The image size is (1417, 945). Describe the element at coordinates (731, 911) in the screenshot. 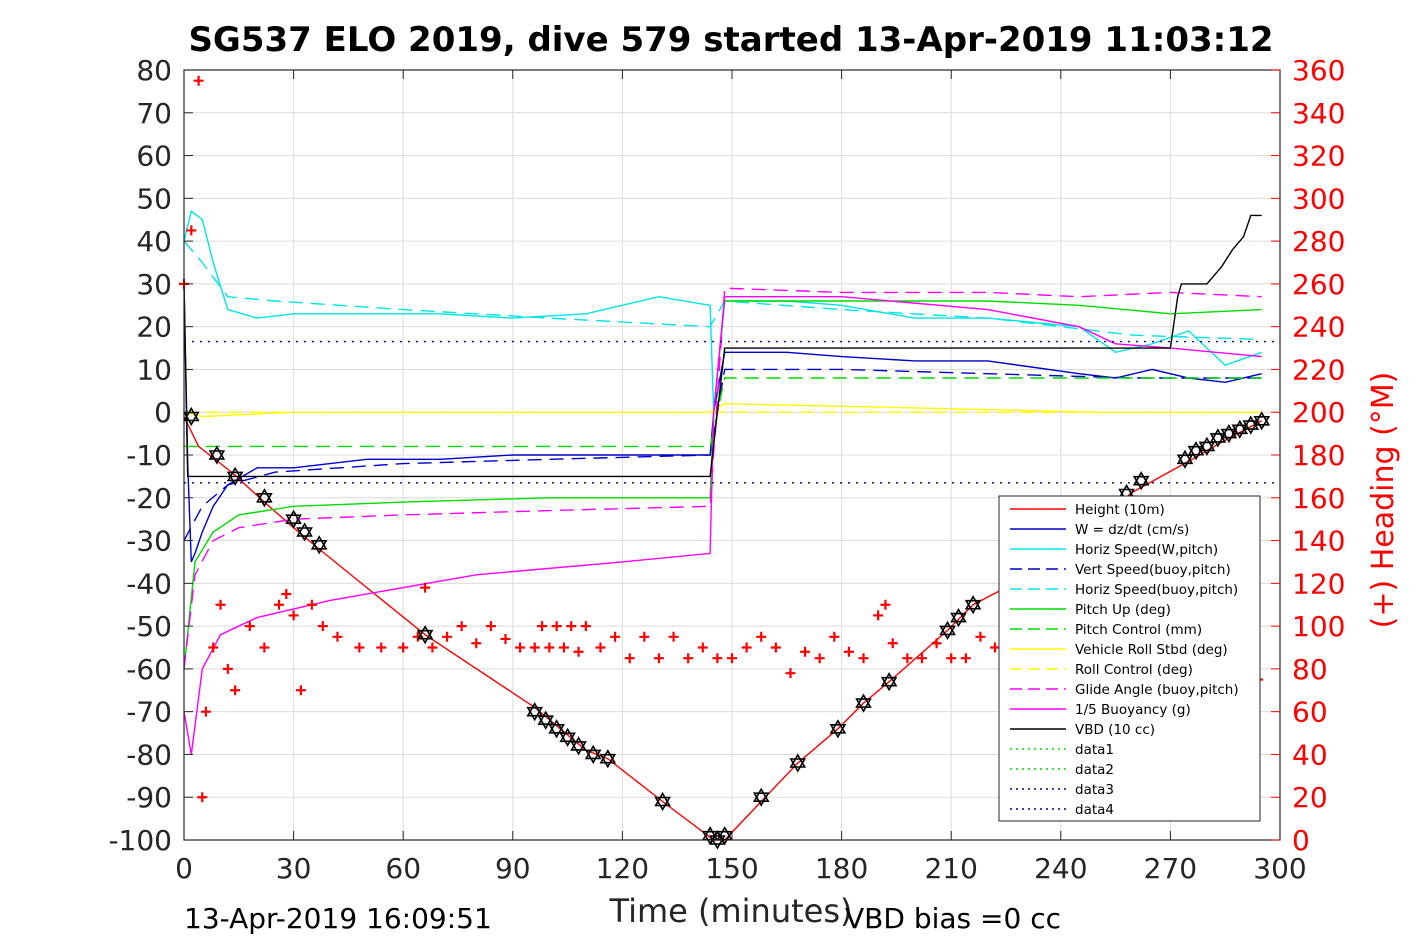

I see `x-axis-label: Time (minutes)` at that location.